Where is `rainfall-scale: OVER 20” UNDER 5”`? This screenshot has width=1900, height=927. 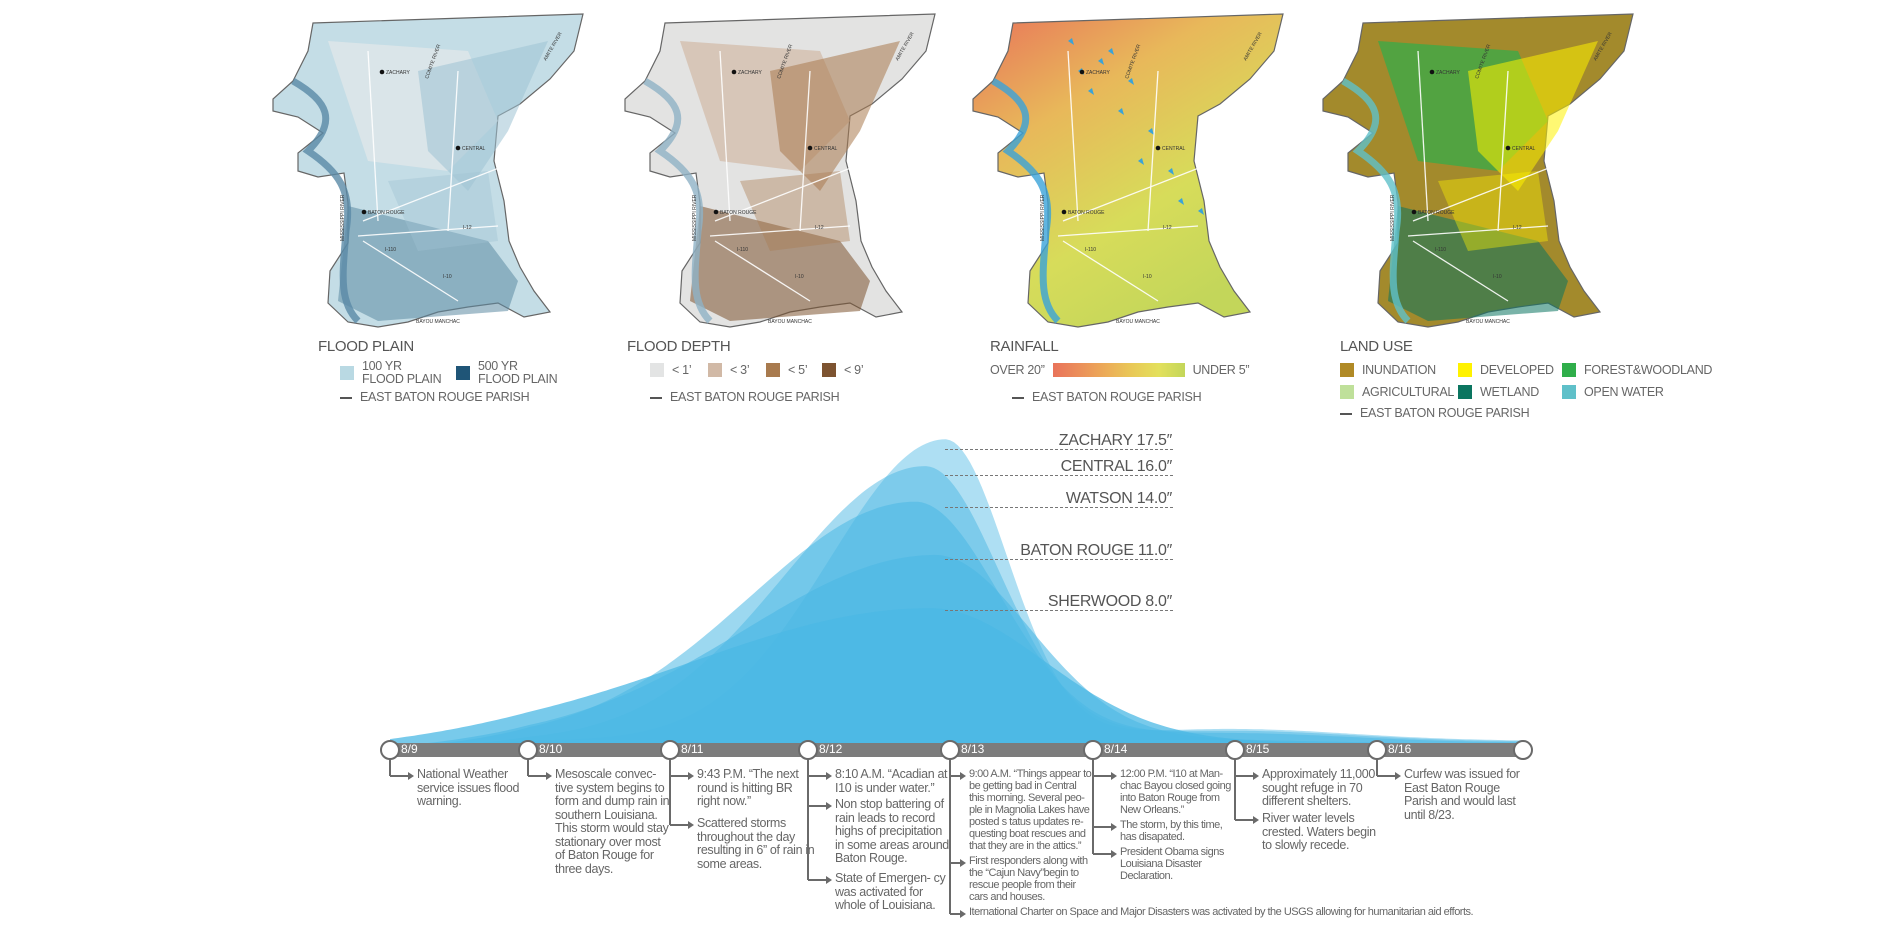 rainfall-scale: OVER 20” UNDER 5” is located at coordinates (1120, 370).